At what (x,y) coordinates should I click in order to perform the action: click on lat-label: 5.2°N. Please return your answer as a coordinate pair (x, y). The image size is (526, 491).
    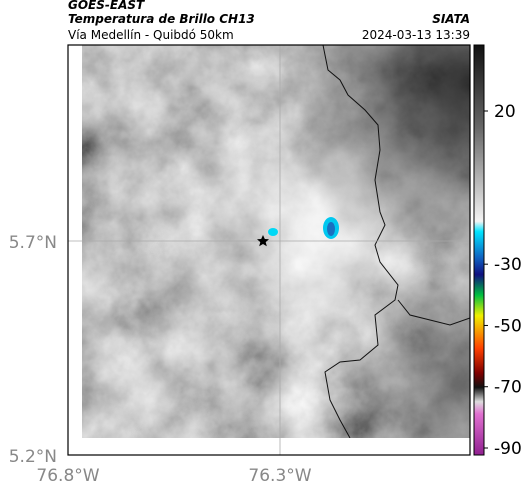
    Looking at the image, I should click on (33, 457).